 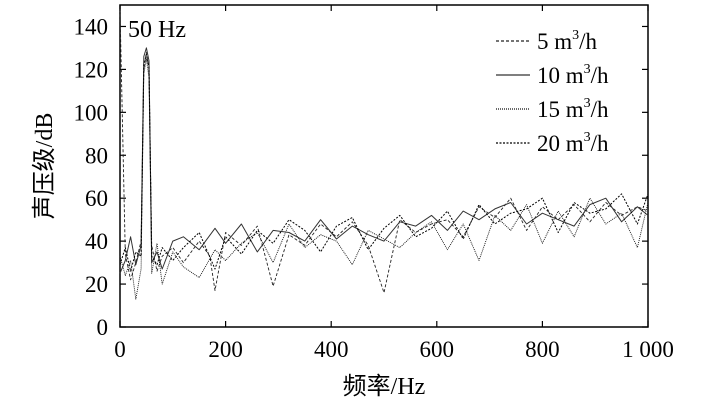 I want to click on legend-label-base: 10 m, so click(x=560, y=75).